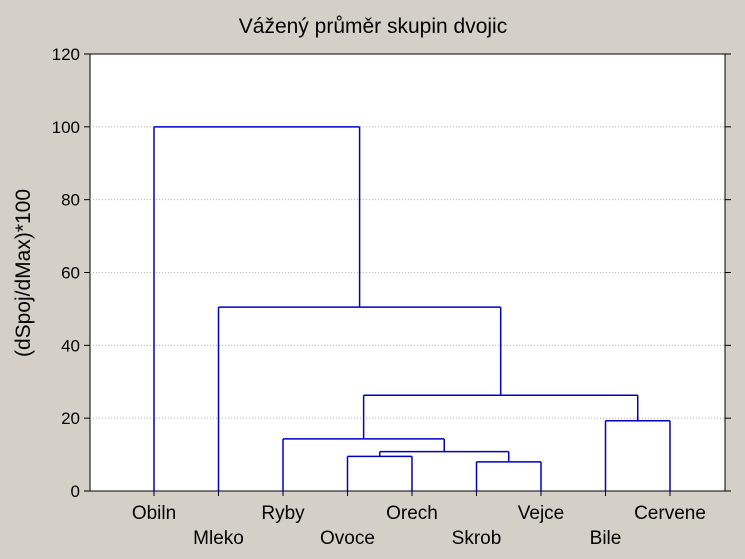 Image resolution: width=745 pixels, height=559 pixels. What do you see at coordinates (23, 273) in the screenshot?
I see `y-axis-label: (dSpoj/dMax)*100` at bounding box center [23, 273].